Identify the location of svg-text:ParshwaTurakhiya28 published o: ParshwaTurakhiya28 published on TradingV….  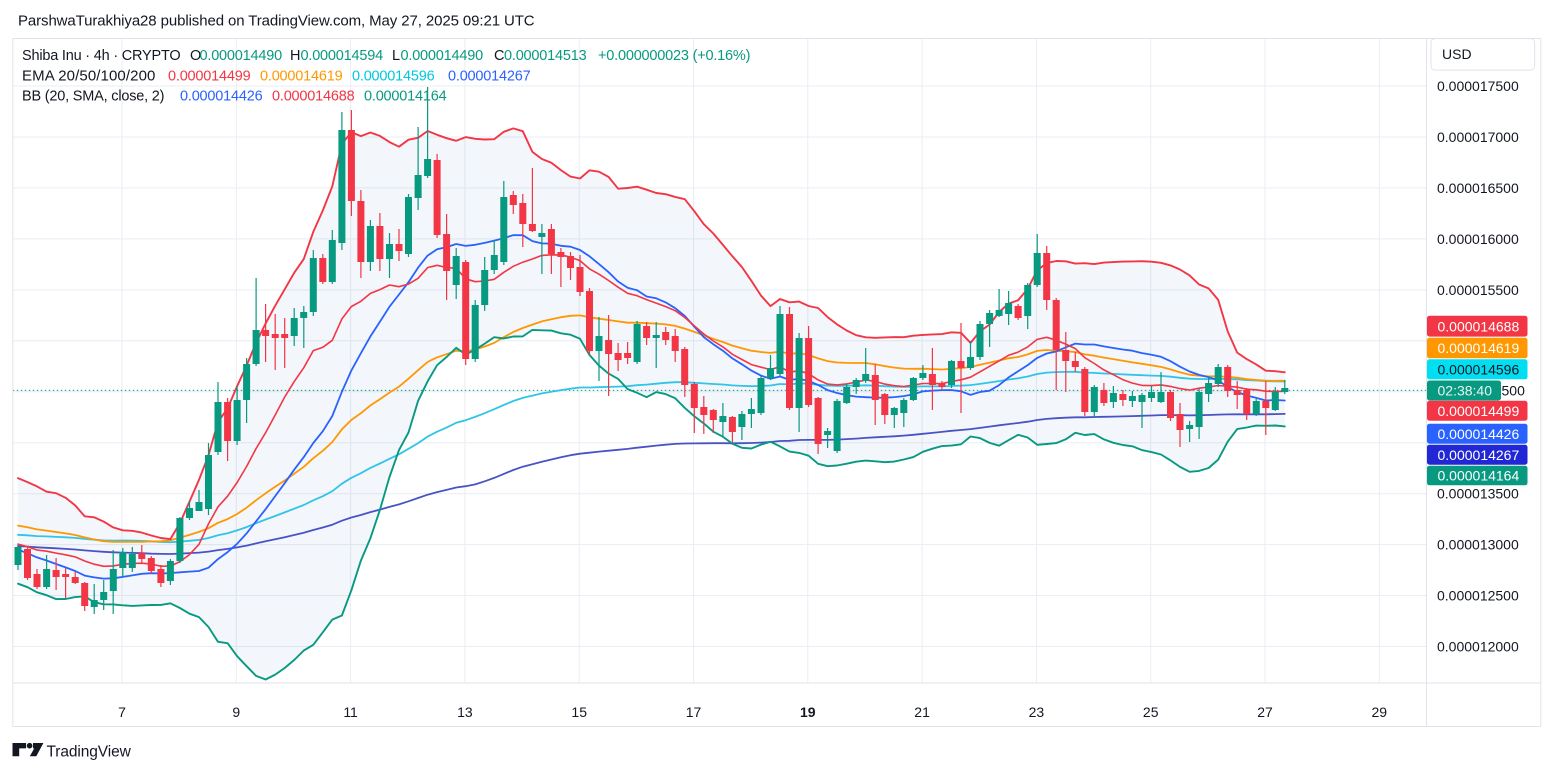
(276, 21).